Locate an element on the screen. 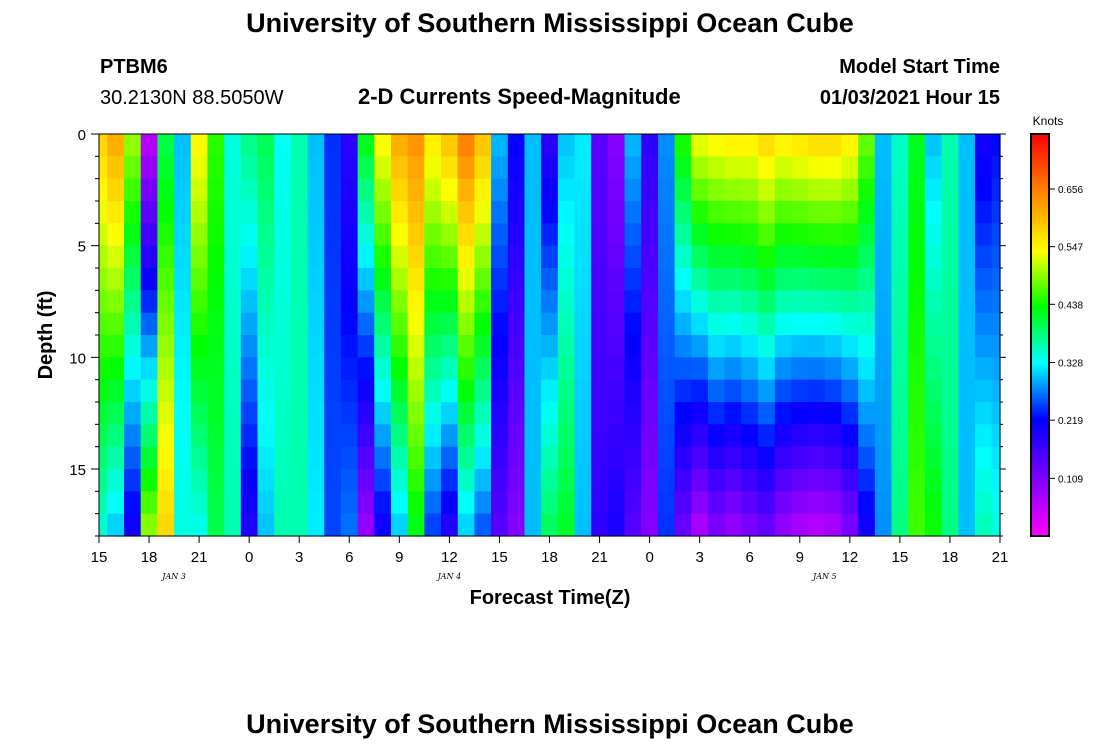 This screenshot has width=1100, height=750. station-id: PTBM6 is located at coordinates (134, 67).